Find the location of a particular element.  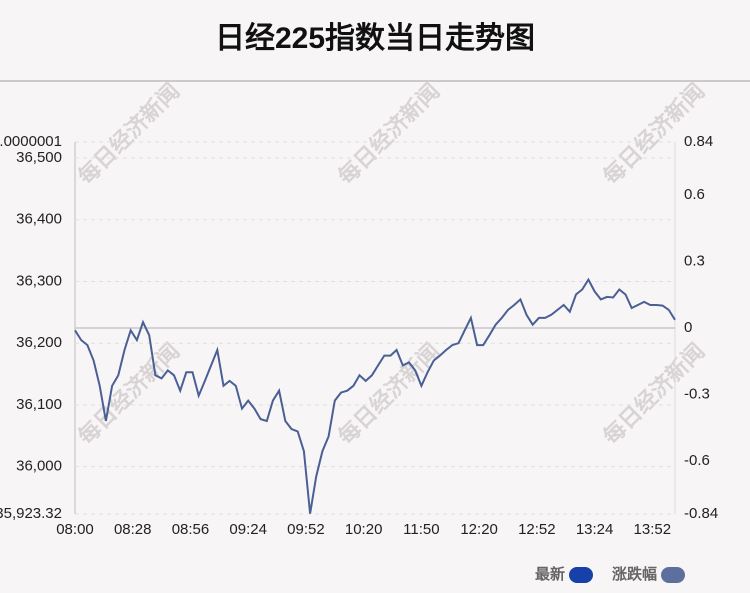

y-tick-label: 36,000 is located at coordinates (39, 466).